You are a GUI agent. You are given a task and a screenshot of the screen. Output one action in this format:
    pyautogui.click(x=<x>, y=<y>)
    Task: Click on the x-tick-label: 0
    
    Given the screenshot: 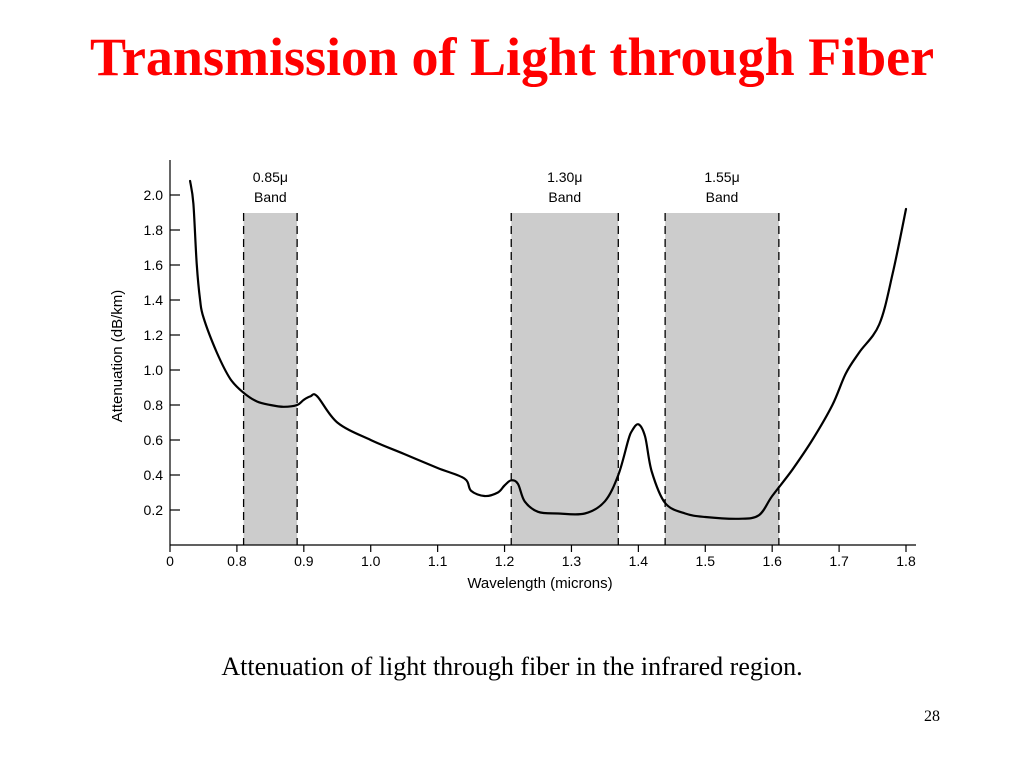 What is the action you would take?
    pyautogui.click(x=170, y=561)
    